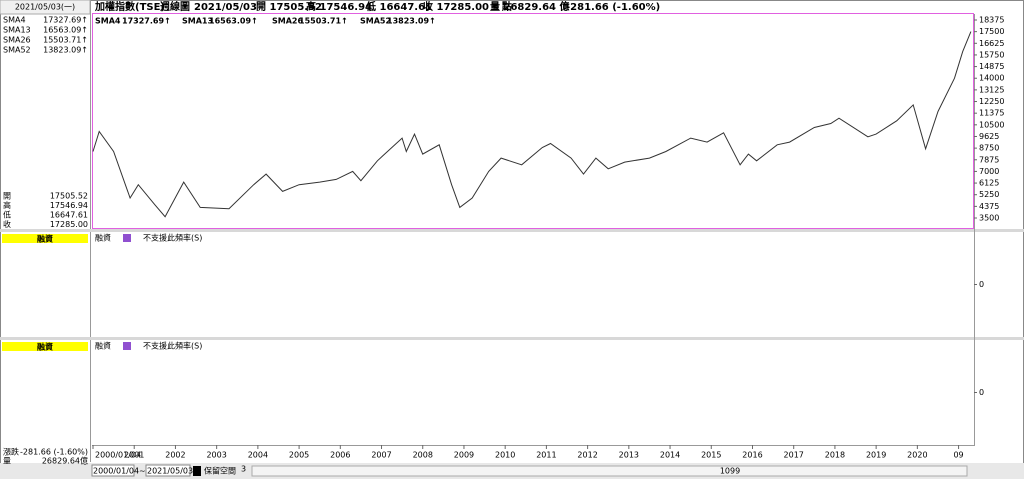  What do you see at coordinates (546, 455) in the screenshot?
I see `x-tick-label: 2011` at bounding box center [546, 455].